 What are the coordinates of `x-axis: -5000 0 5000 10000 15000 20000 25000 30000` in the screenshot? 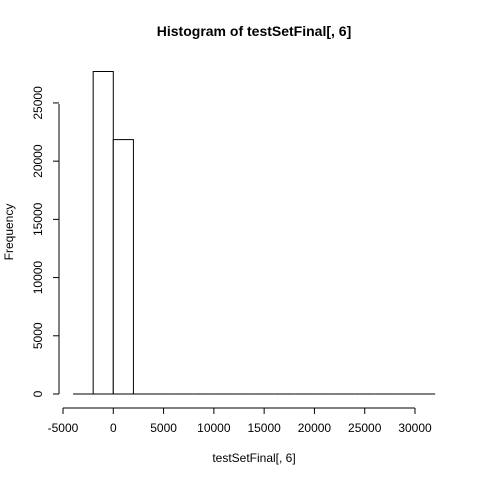 It's located at (240, 421).